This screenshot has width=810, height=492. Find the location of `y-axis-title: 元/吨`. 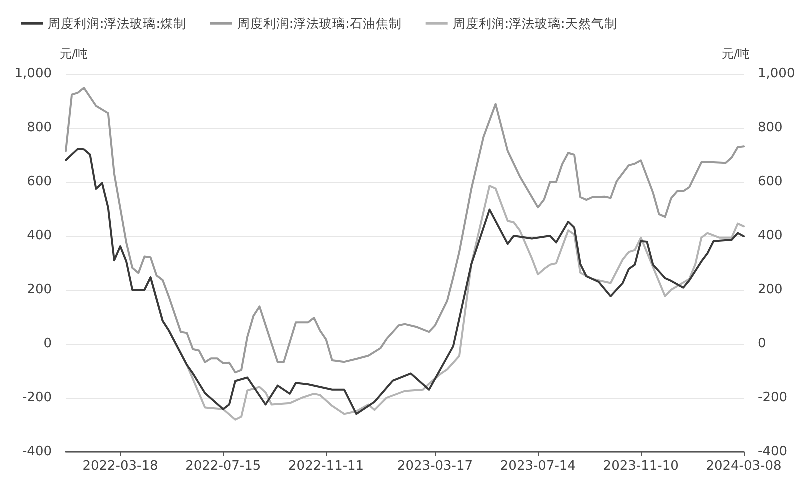

y-axis-title: 元/吨 is located at coordinates (74, 54).